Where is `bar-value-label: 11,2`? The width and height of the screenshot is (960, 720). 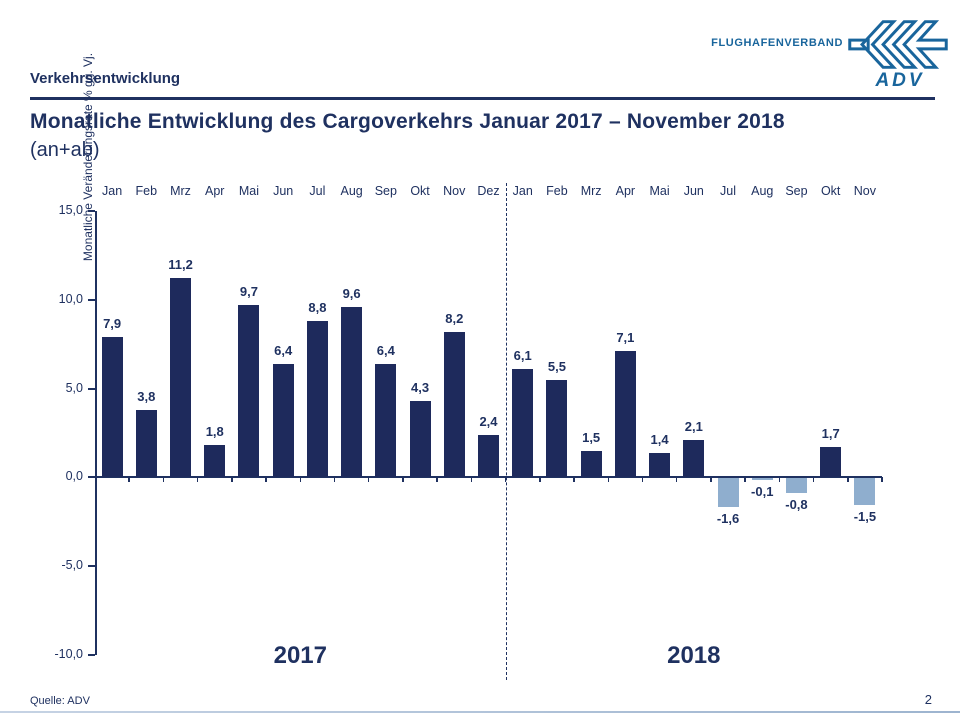
bar-value-label: 11,2 is located at coordinates (180, 265).